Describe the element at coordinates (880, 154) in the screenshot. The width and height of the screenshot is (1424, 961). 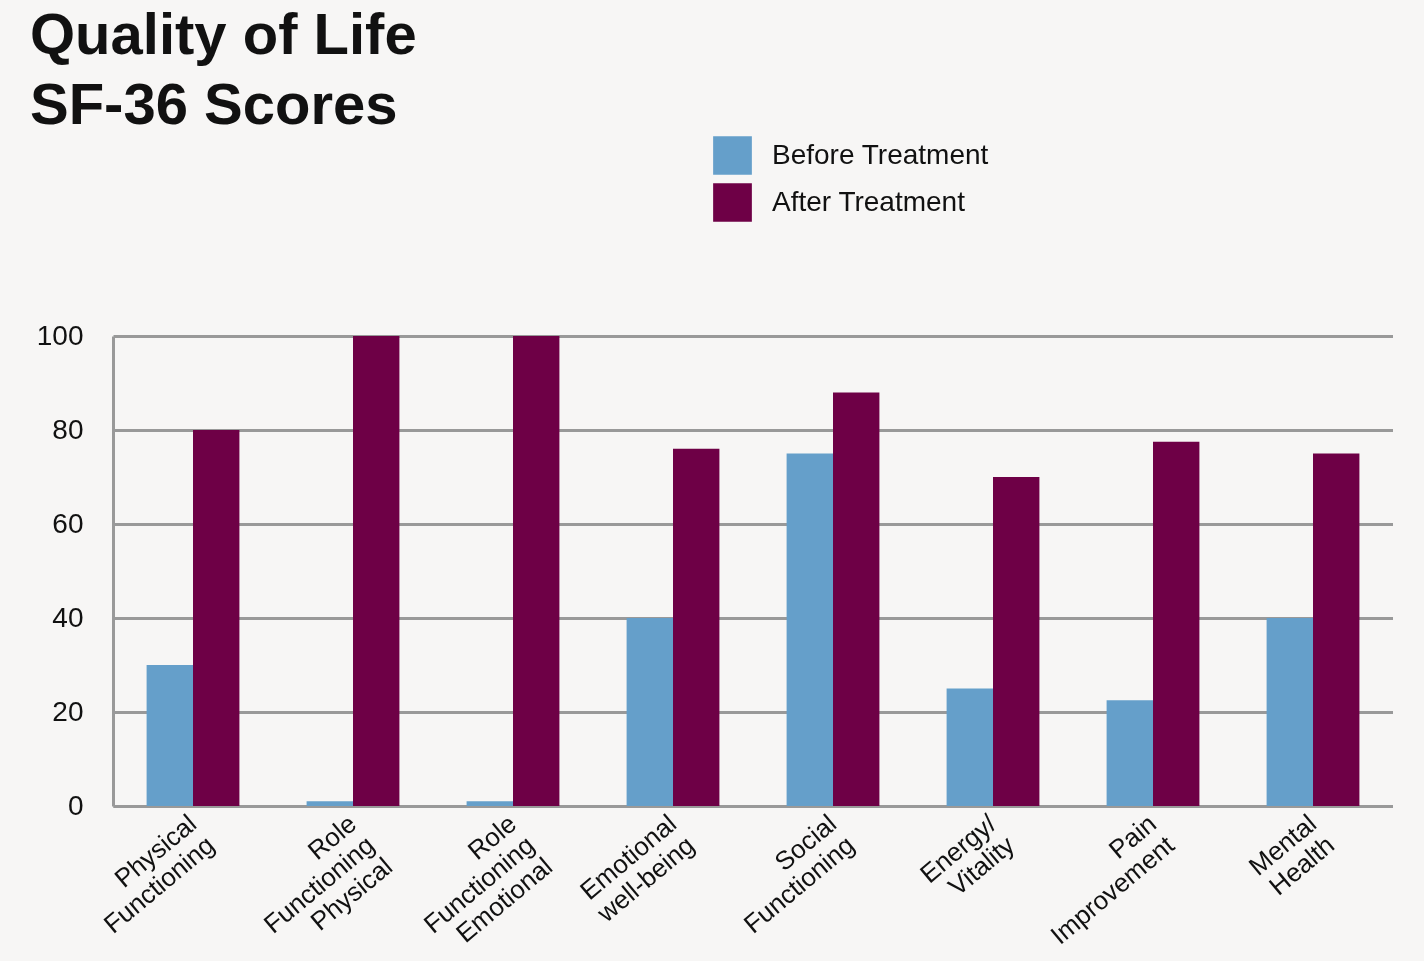
I see `legend-label: Before Treatment` at that location.